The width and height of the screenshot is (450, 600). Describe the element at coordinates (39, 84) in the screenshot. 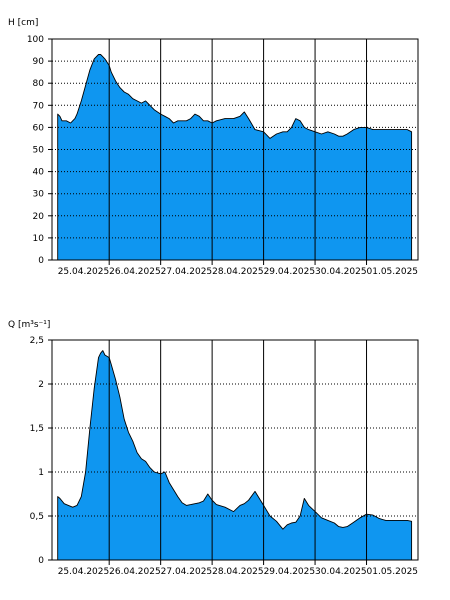

I see `y-tick-label: 80` at that location.